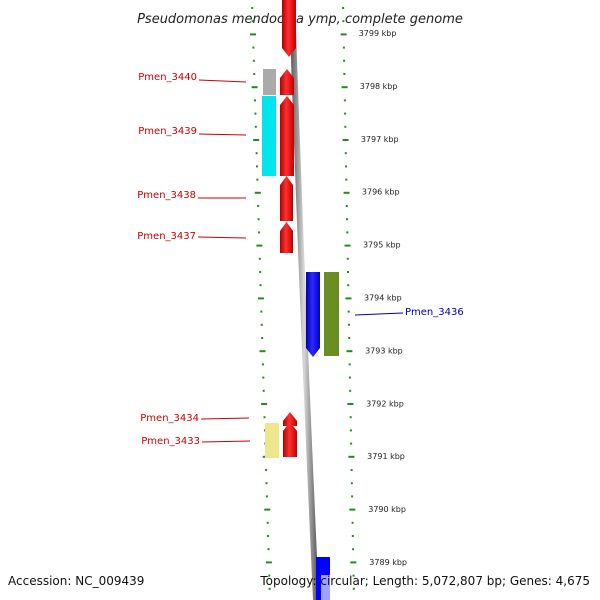  Describe the element at coordinates (381, 192) in the screenshot. I see `tick-label: 3796 kbp` at that location.